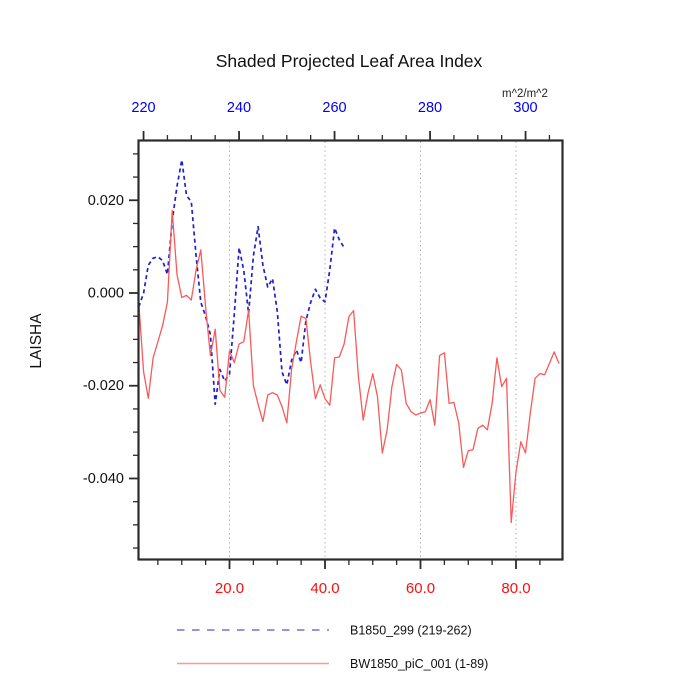 Image resolution: width=700 pixels, height=700 pixels. Describe the element at coordinates (420, 588) in the screenshot. I see `bottom-tick-label-60: 60.0` at that location.